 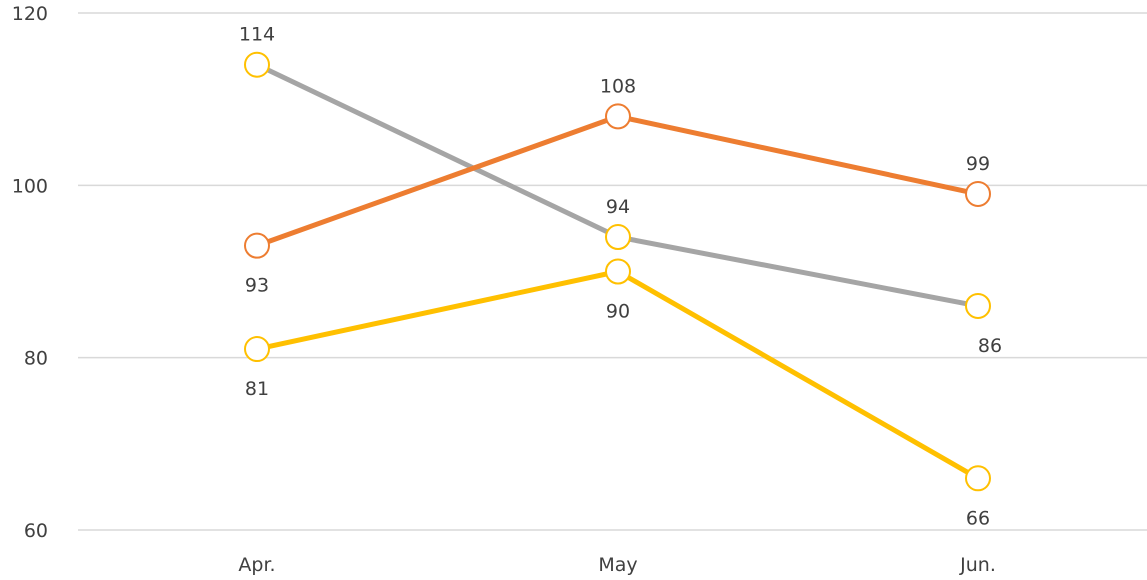 I want to click on data-label: 99, so click(x=978, y=164).